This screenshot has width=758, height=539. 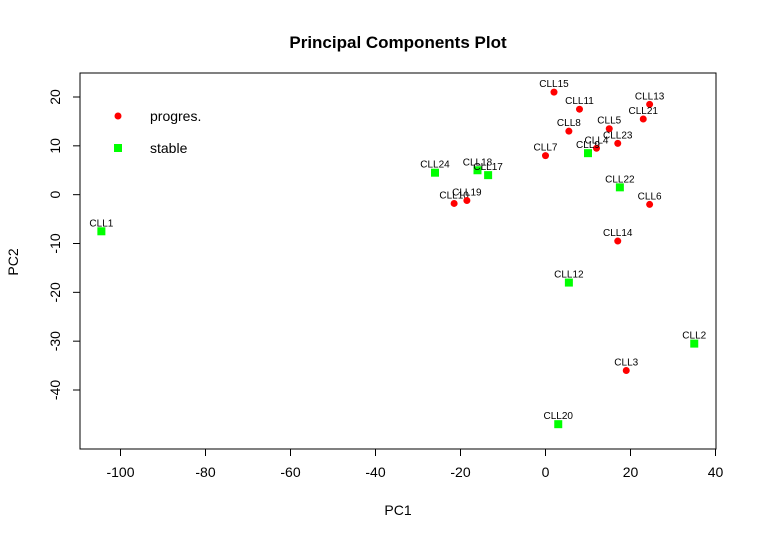 What do you see at coordinates (64, 244) in the screenshot?
I see `y-axis: -40 -30 -20 -10 0 10 20` at bounding box center [64, 244].